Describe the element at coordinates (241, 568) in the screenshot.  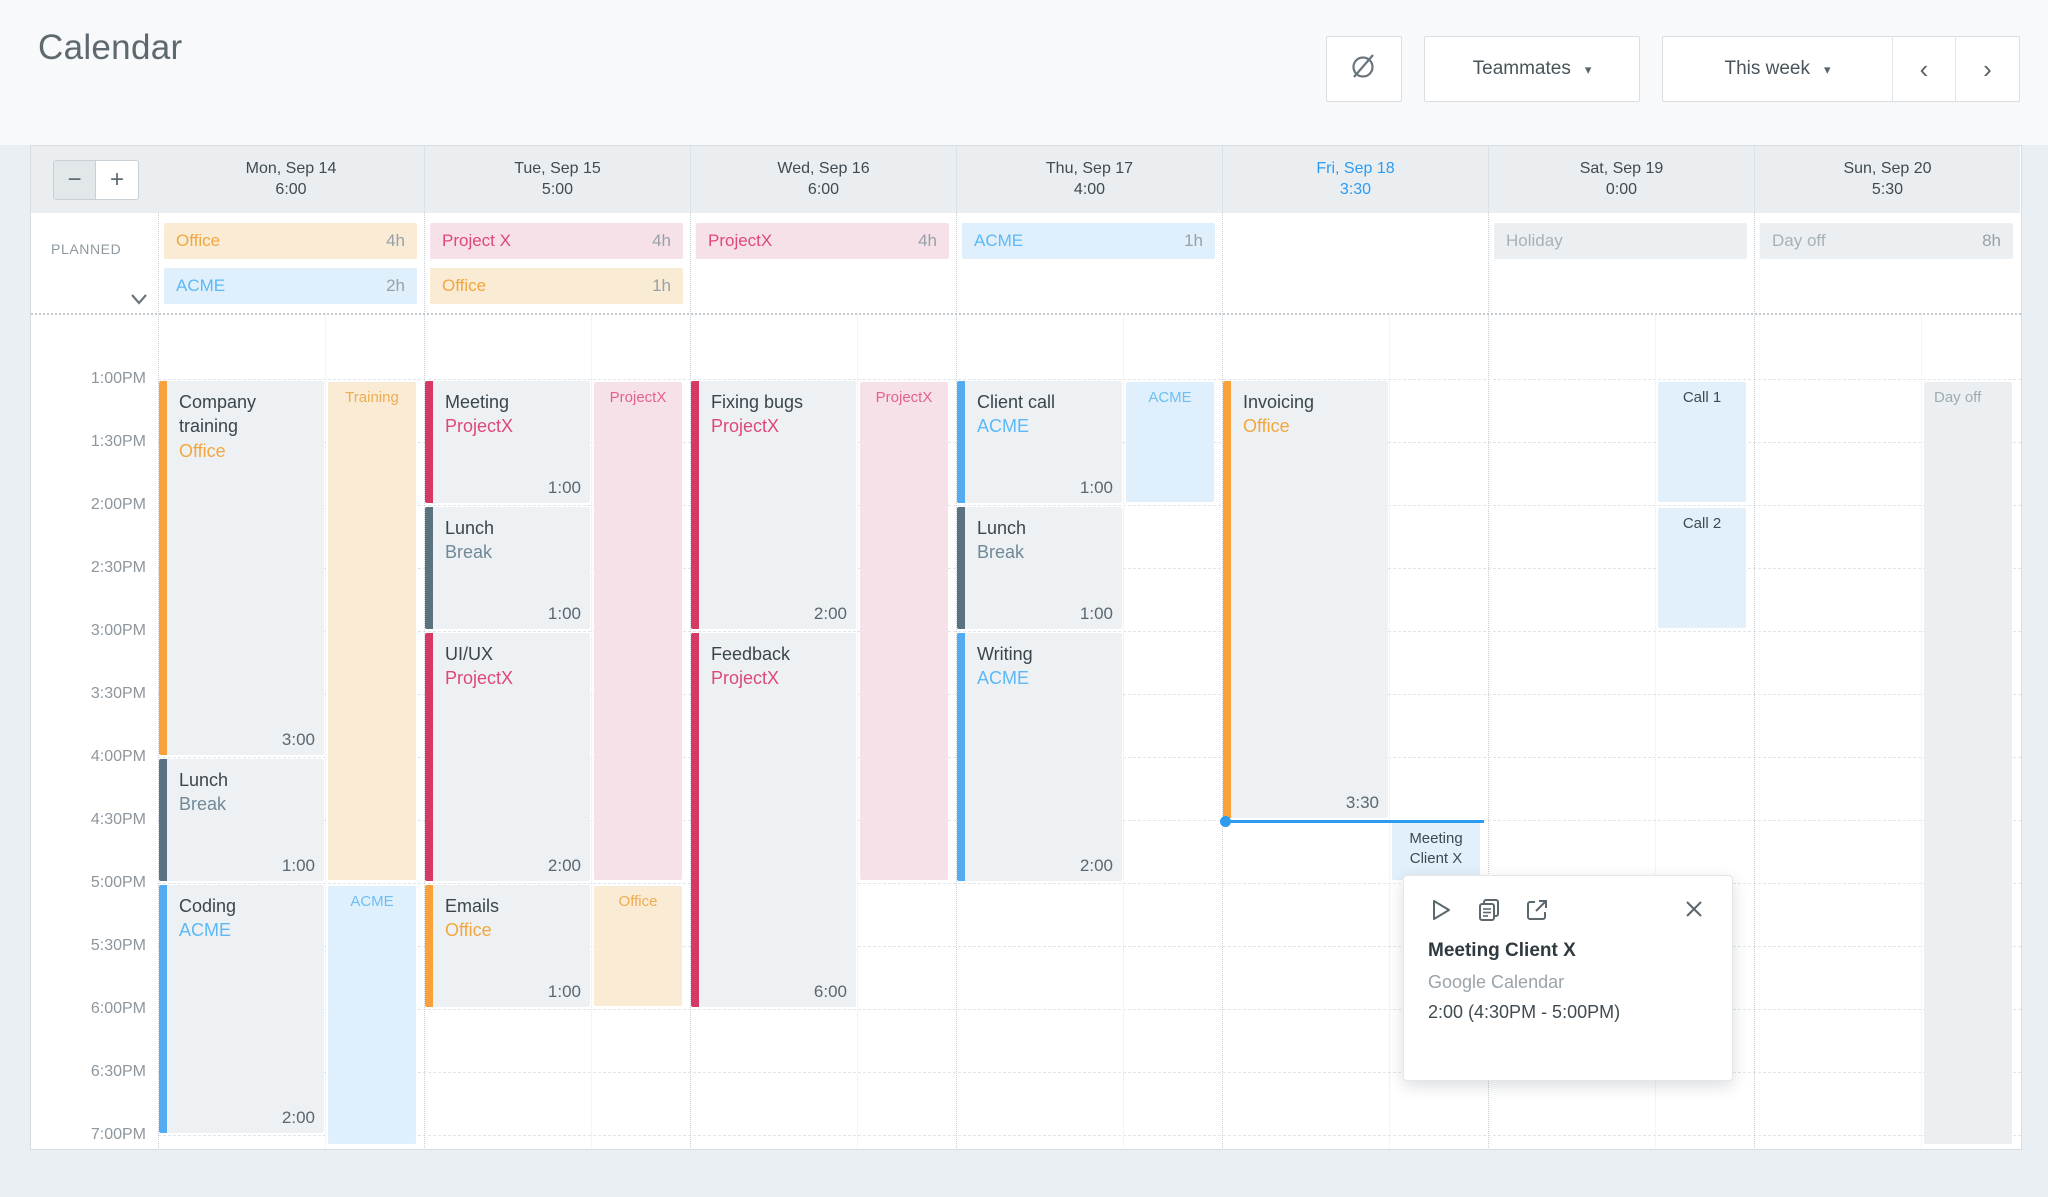
I see `event-block: Company training Office 3:00` at that location.